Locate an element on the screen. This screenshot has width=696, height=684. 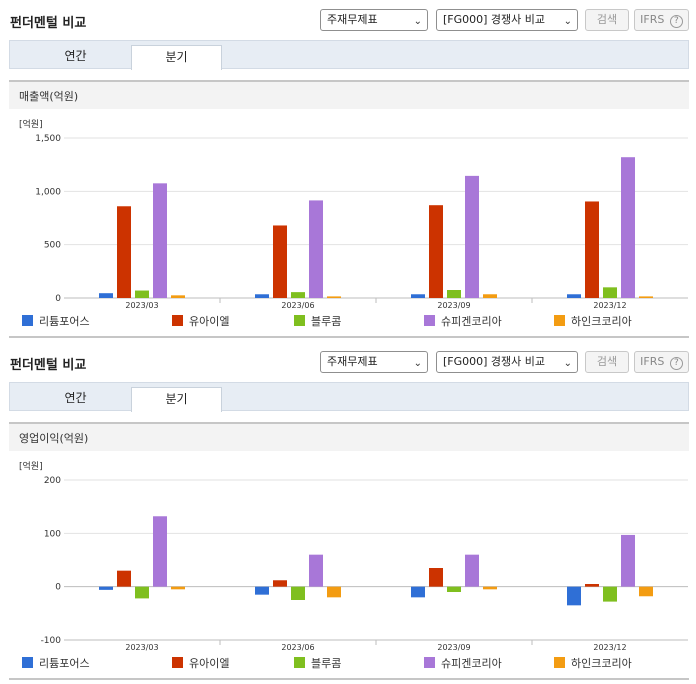
metric-header: 영업이익(억원) is located at coordinates (349, 436).